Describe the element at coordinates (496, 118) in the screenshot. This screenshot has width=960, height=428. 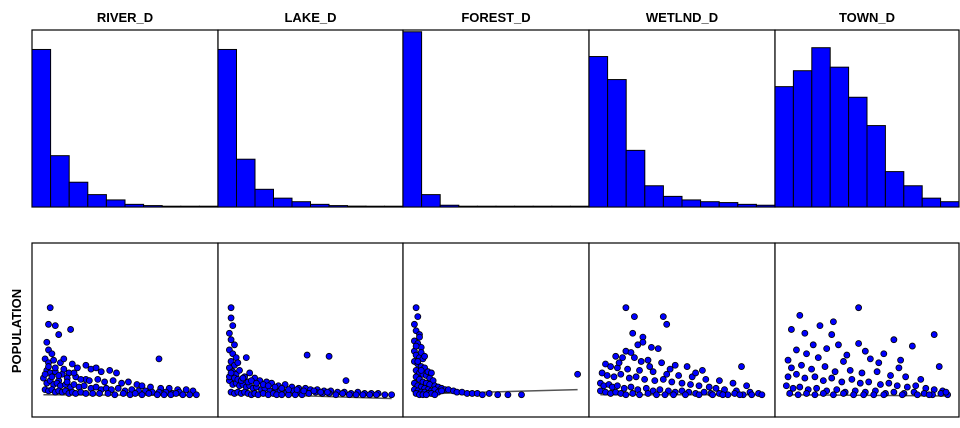
I see `histogram-frame-forest-d` at that location.